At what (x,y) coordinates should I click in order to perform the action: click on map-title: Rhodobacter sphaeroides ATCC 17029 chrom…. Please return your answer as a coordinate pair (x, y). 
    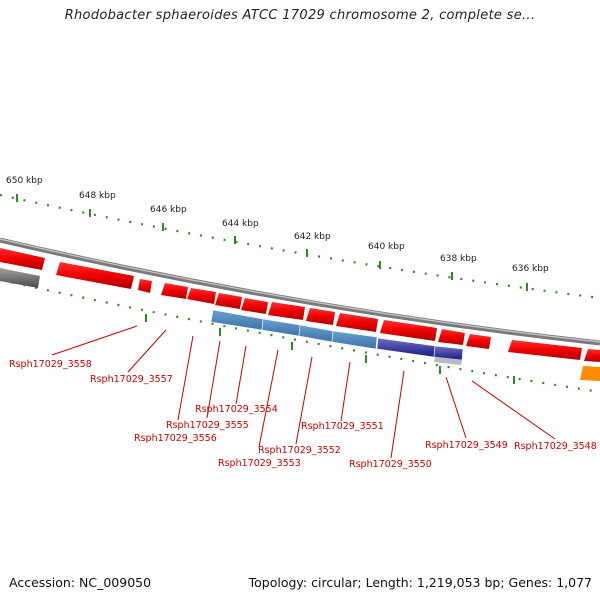
    Looking at the image, I should click on (300, 15).